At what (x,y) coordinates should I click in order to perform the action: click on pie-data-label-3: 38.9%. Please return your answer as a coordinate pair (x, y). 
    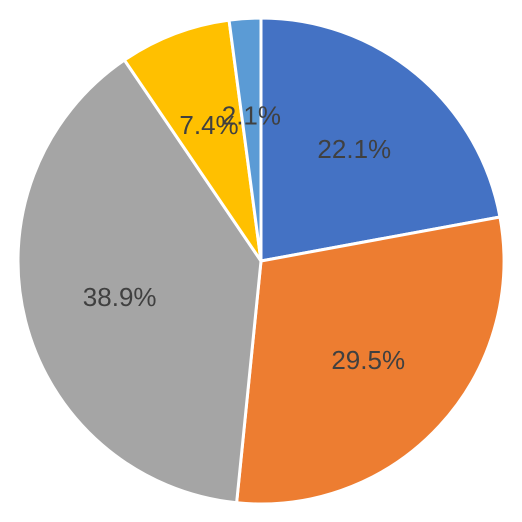
    Looking at the image, I should click on (120, 297).